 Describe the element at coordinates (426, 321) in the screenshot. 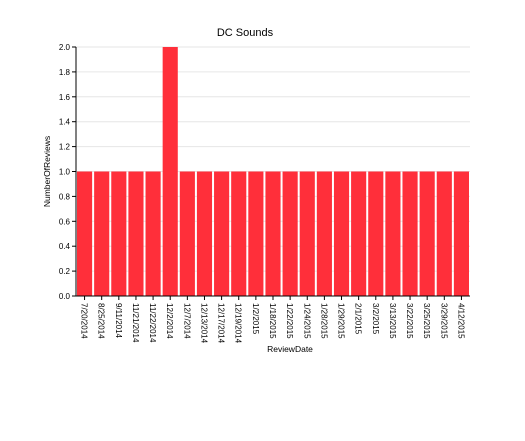

I see `x-tick-label: 3/25/2015` at that location.